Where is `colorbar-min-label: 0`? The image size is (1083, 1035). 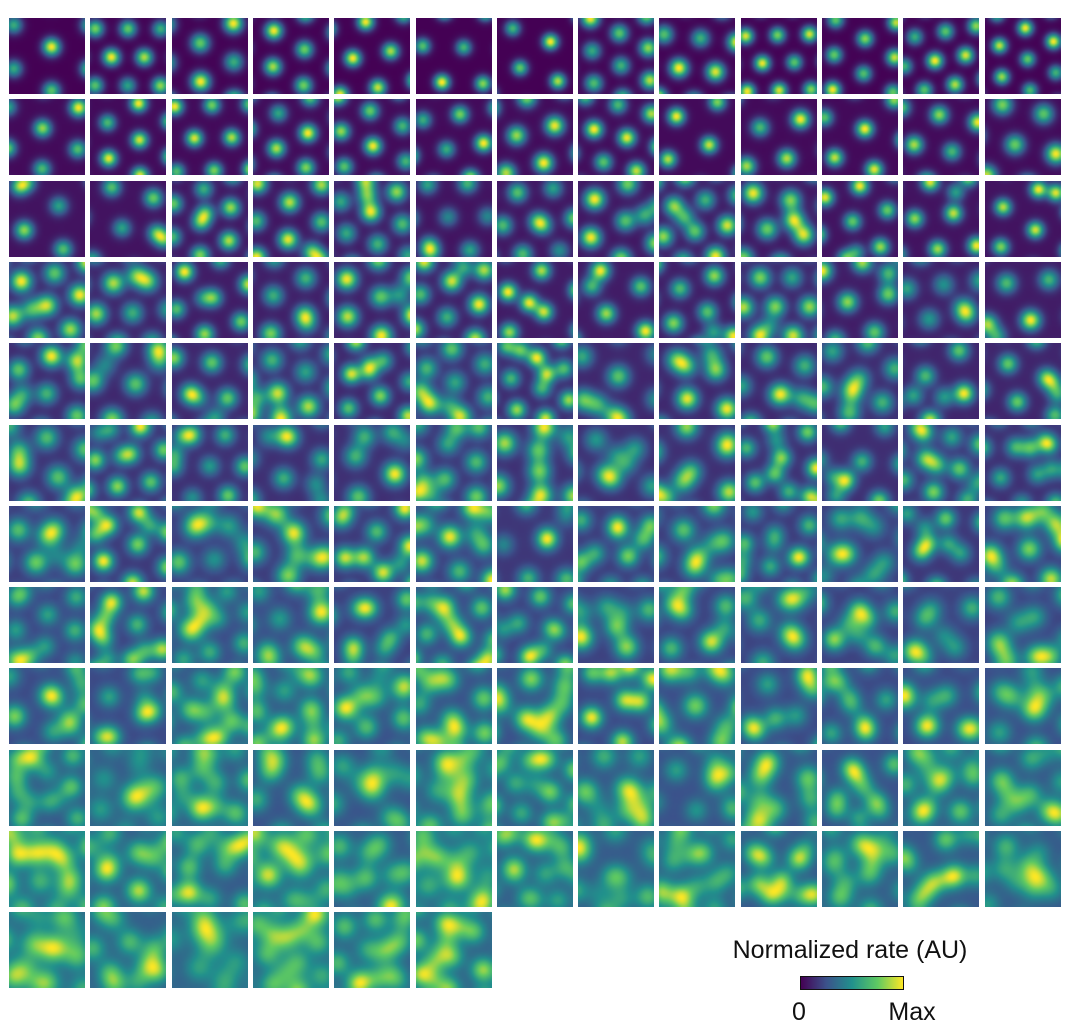
colorbar-min-label: 0 is located at coordinates (799, 1012).